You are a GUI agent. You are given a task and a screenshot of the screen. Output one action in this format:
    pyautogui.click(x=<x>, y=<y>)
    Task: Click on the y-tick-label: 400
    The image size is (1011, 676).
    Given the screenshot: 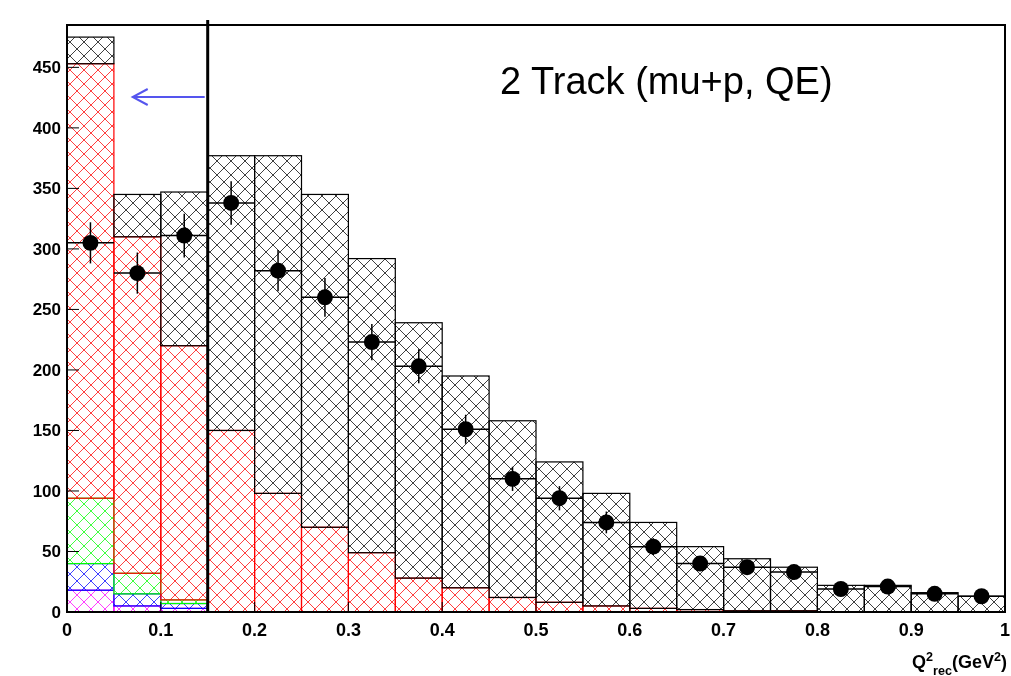 What is the action you would take?
    pyautogui.click(x=46, y=128)
    